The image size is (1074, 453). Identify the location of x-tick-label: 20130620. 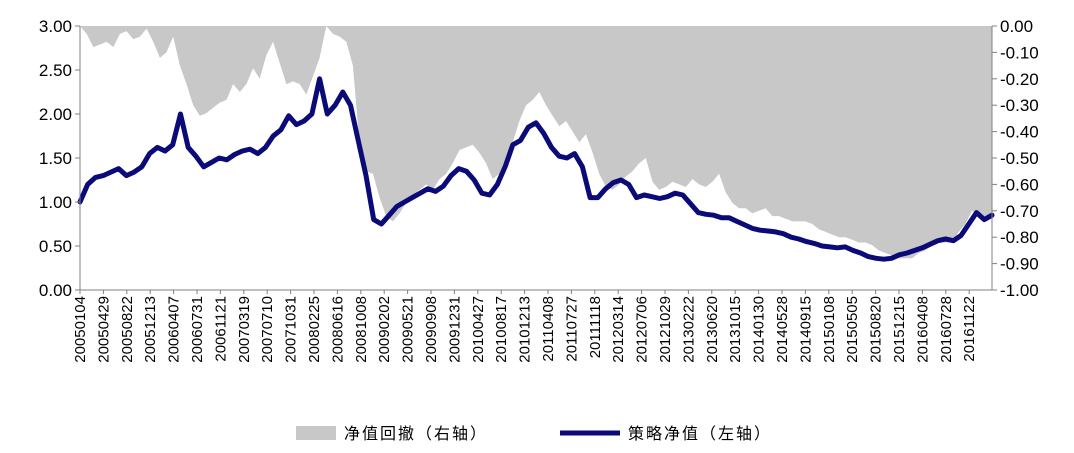
(712, 329).